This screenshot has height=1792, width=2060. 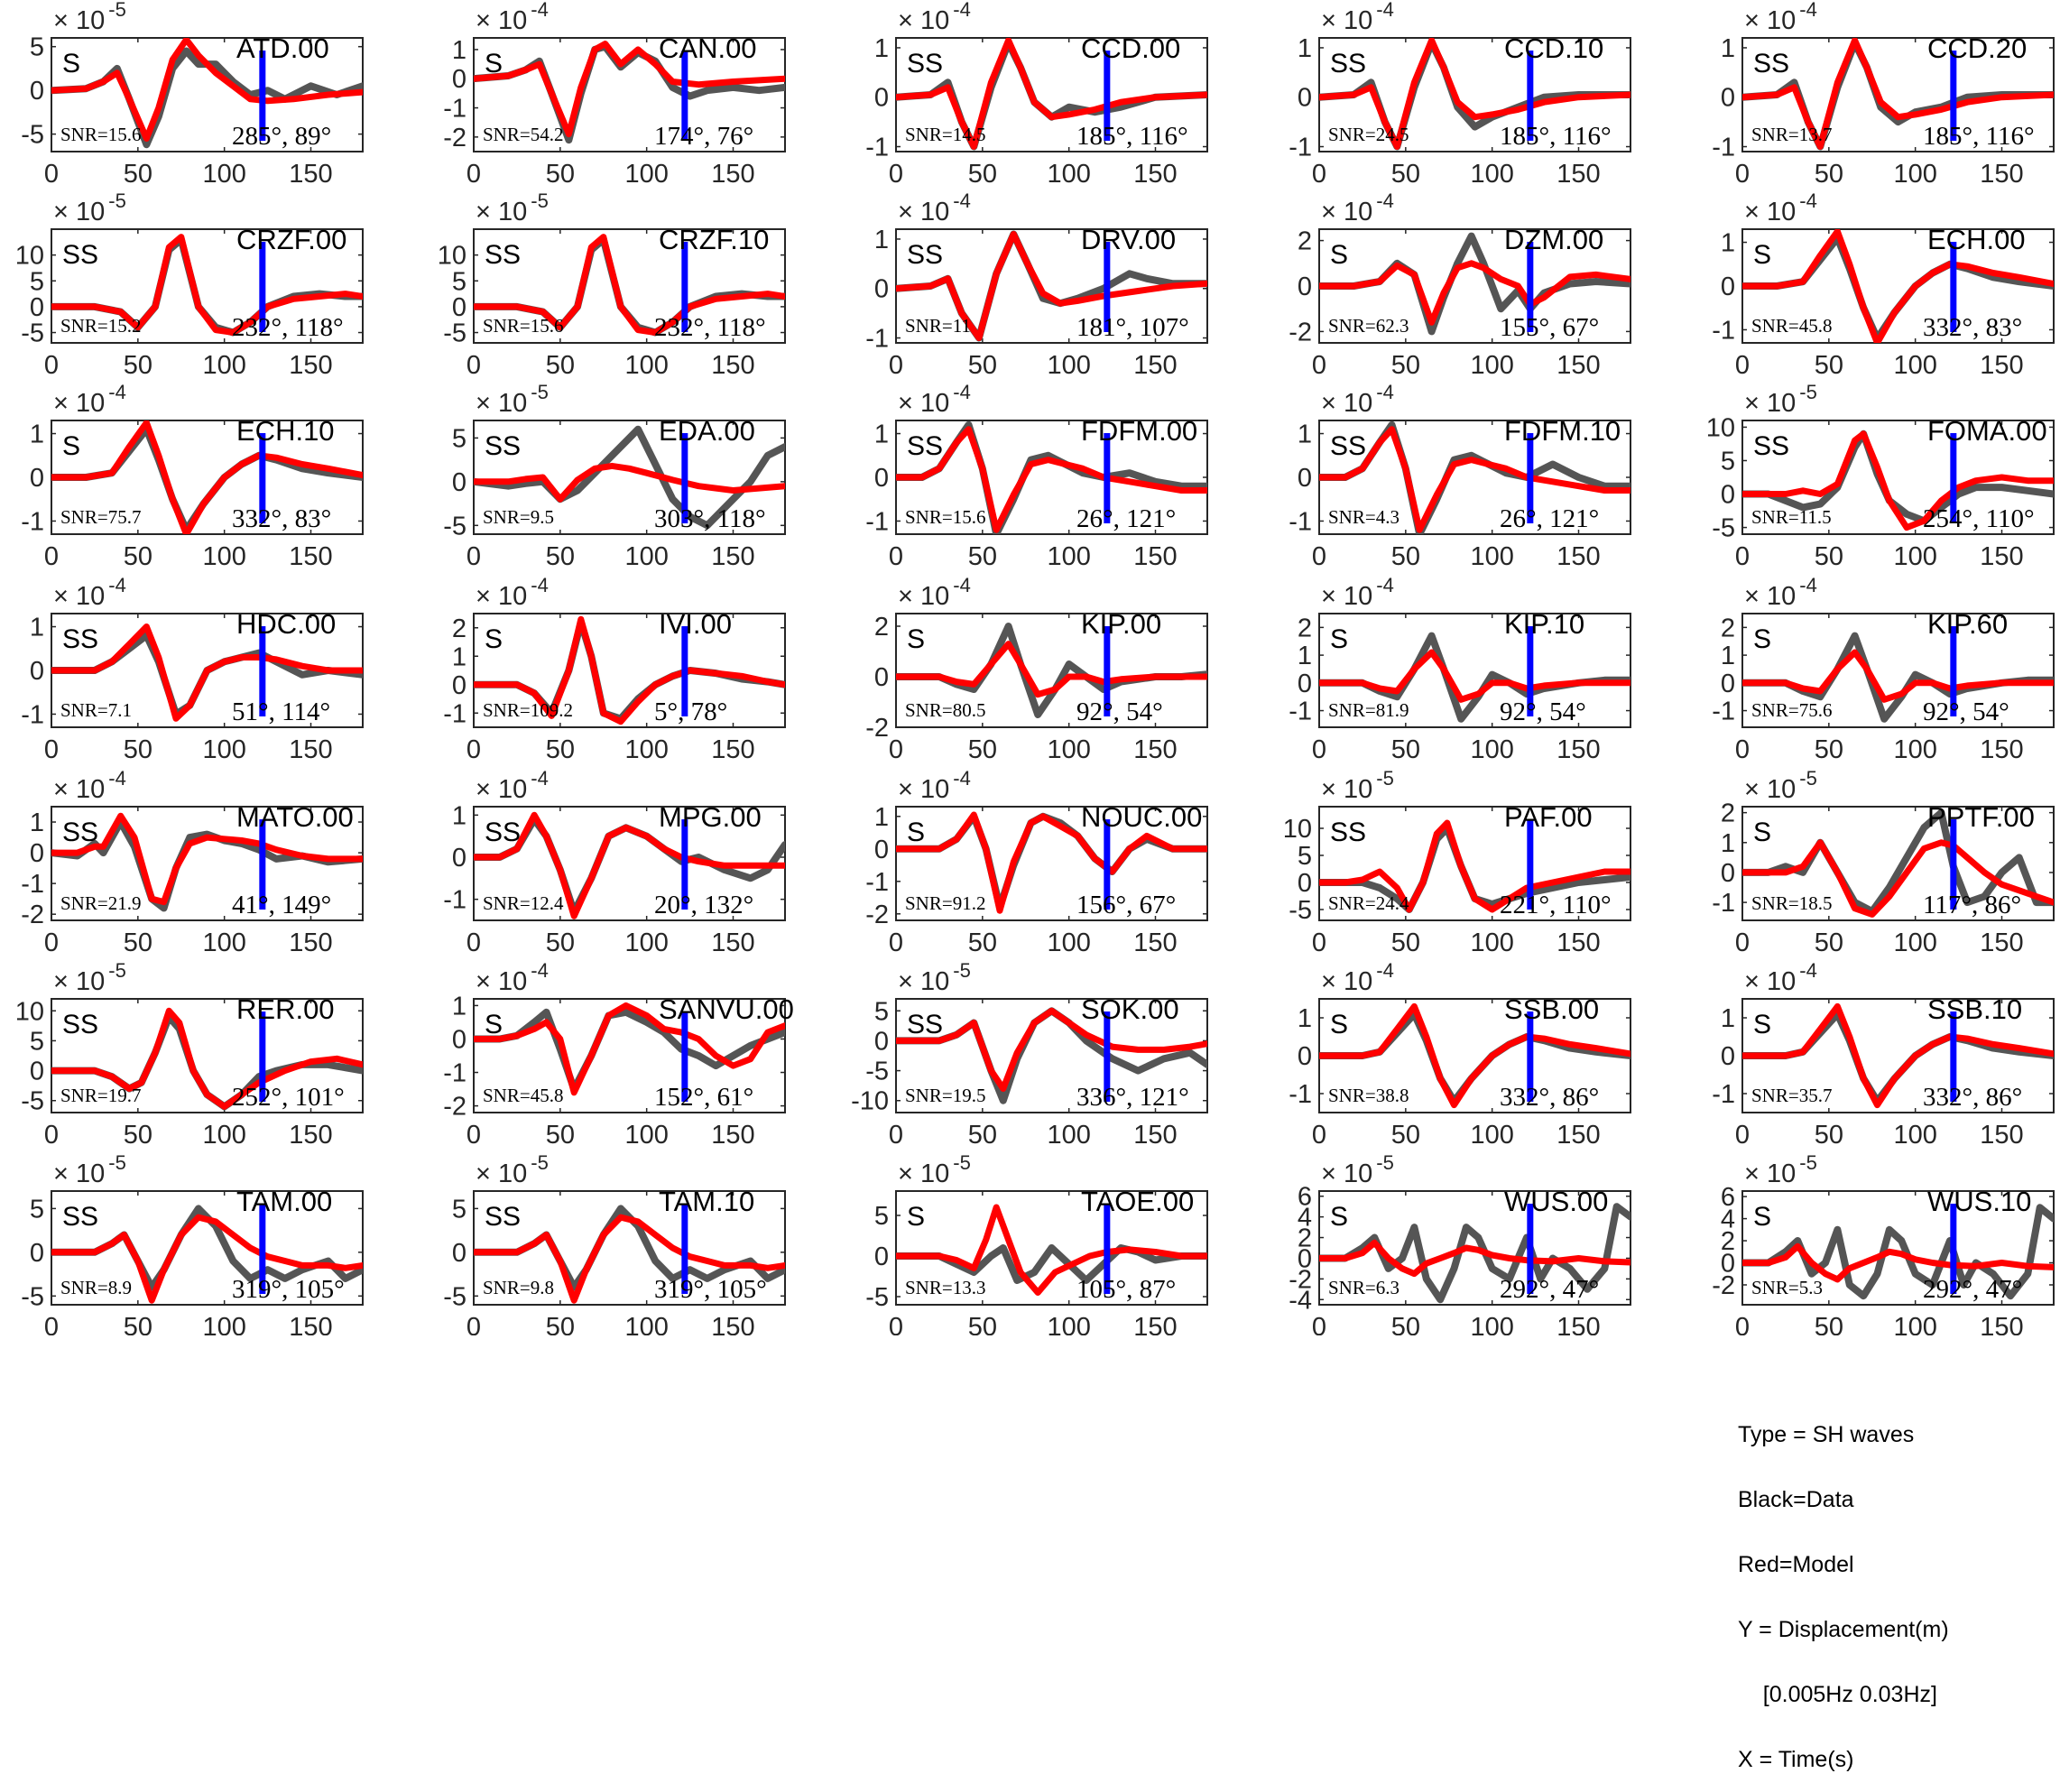 What do you see at coordinates (703, 1097) in the screenshot?
I see `azimuth-label: 152°, 61°` at bounding box center [703, 1097].